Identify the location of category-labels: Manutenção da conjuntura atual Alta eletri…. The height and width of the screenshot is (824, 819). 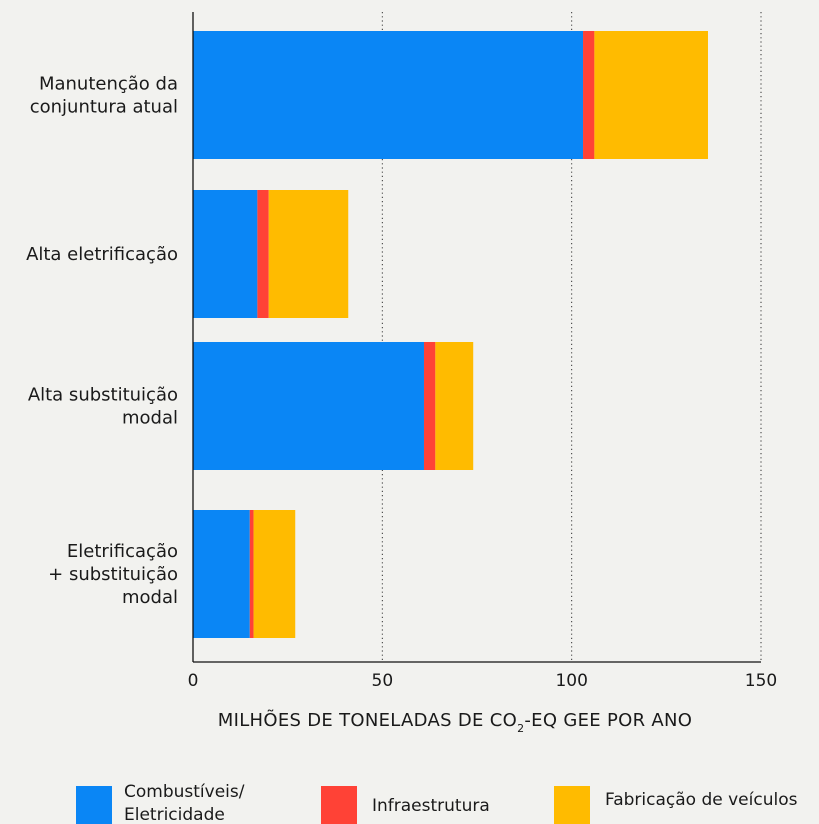
(102, 341).